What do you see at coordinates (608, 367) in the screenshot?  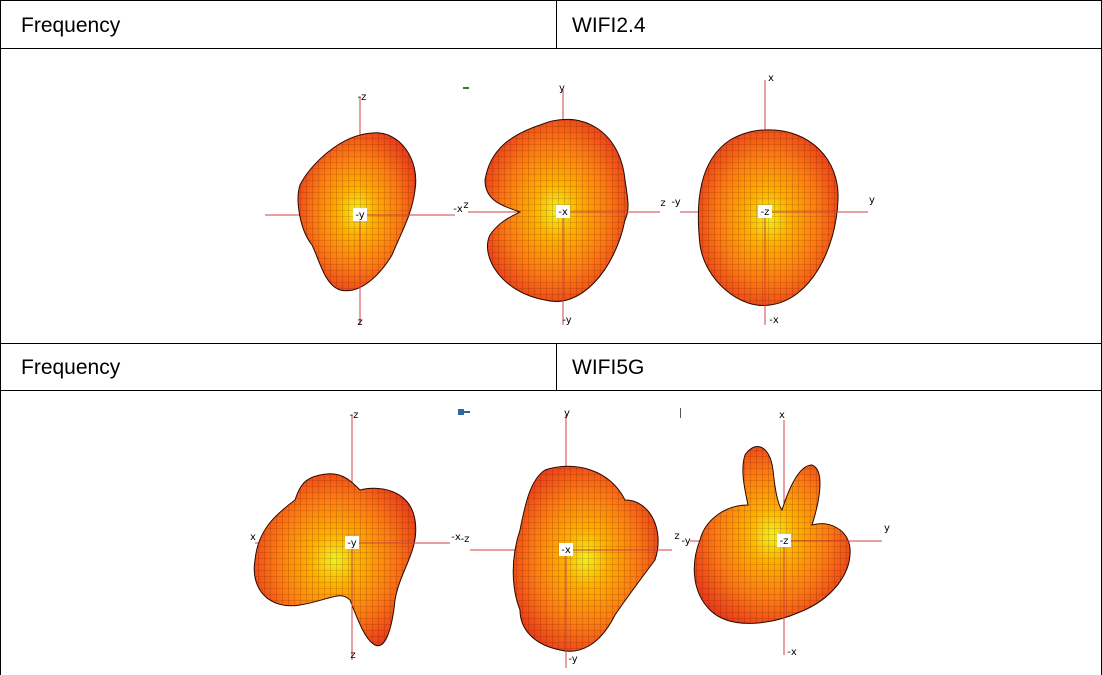 I see `header-value: WIFI5G` at bounding box center [608, 367].